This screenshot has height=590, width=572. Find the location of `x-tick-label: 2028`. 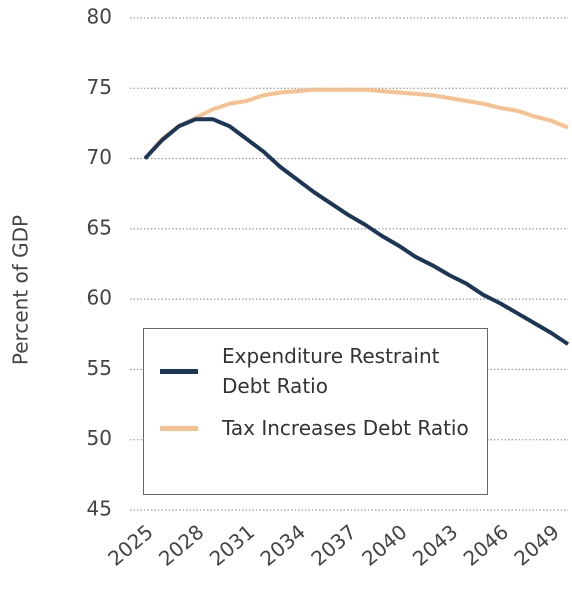

x-tick-label: 2028 is located at coordinates (181, 545).